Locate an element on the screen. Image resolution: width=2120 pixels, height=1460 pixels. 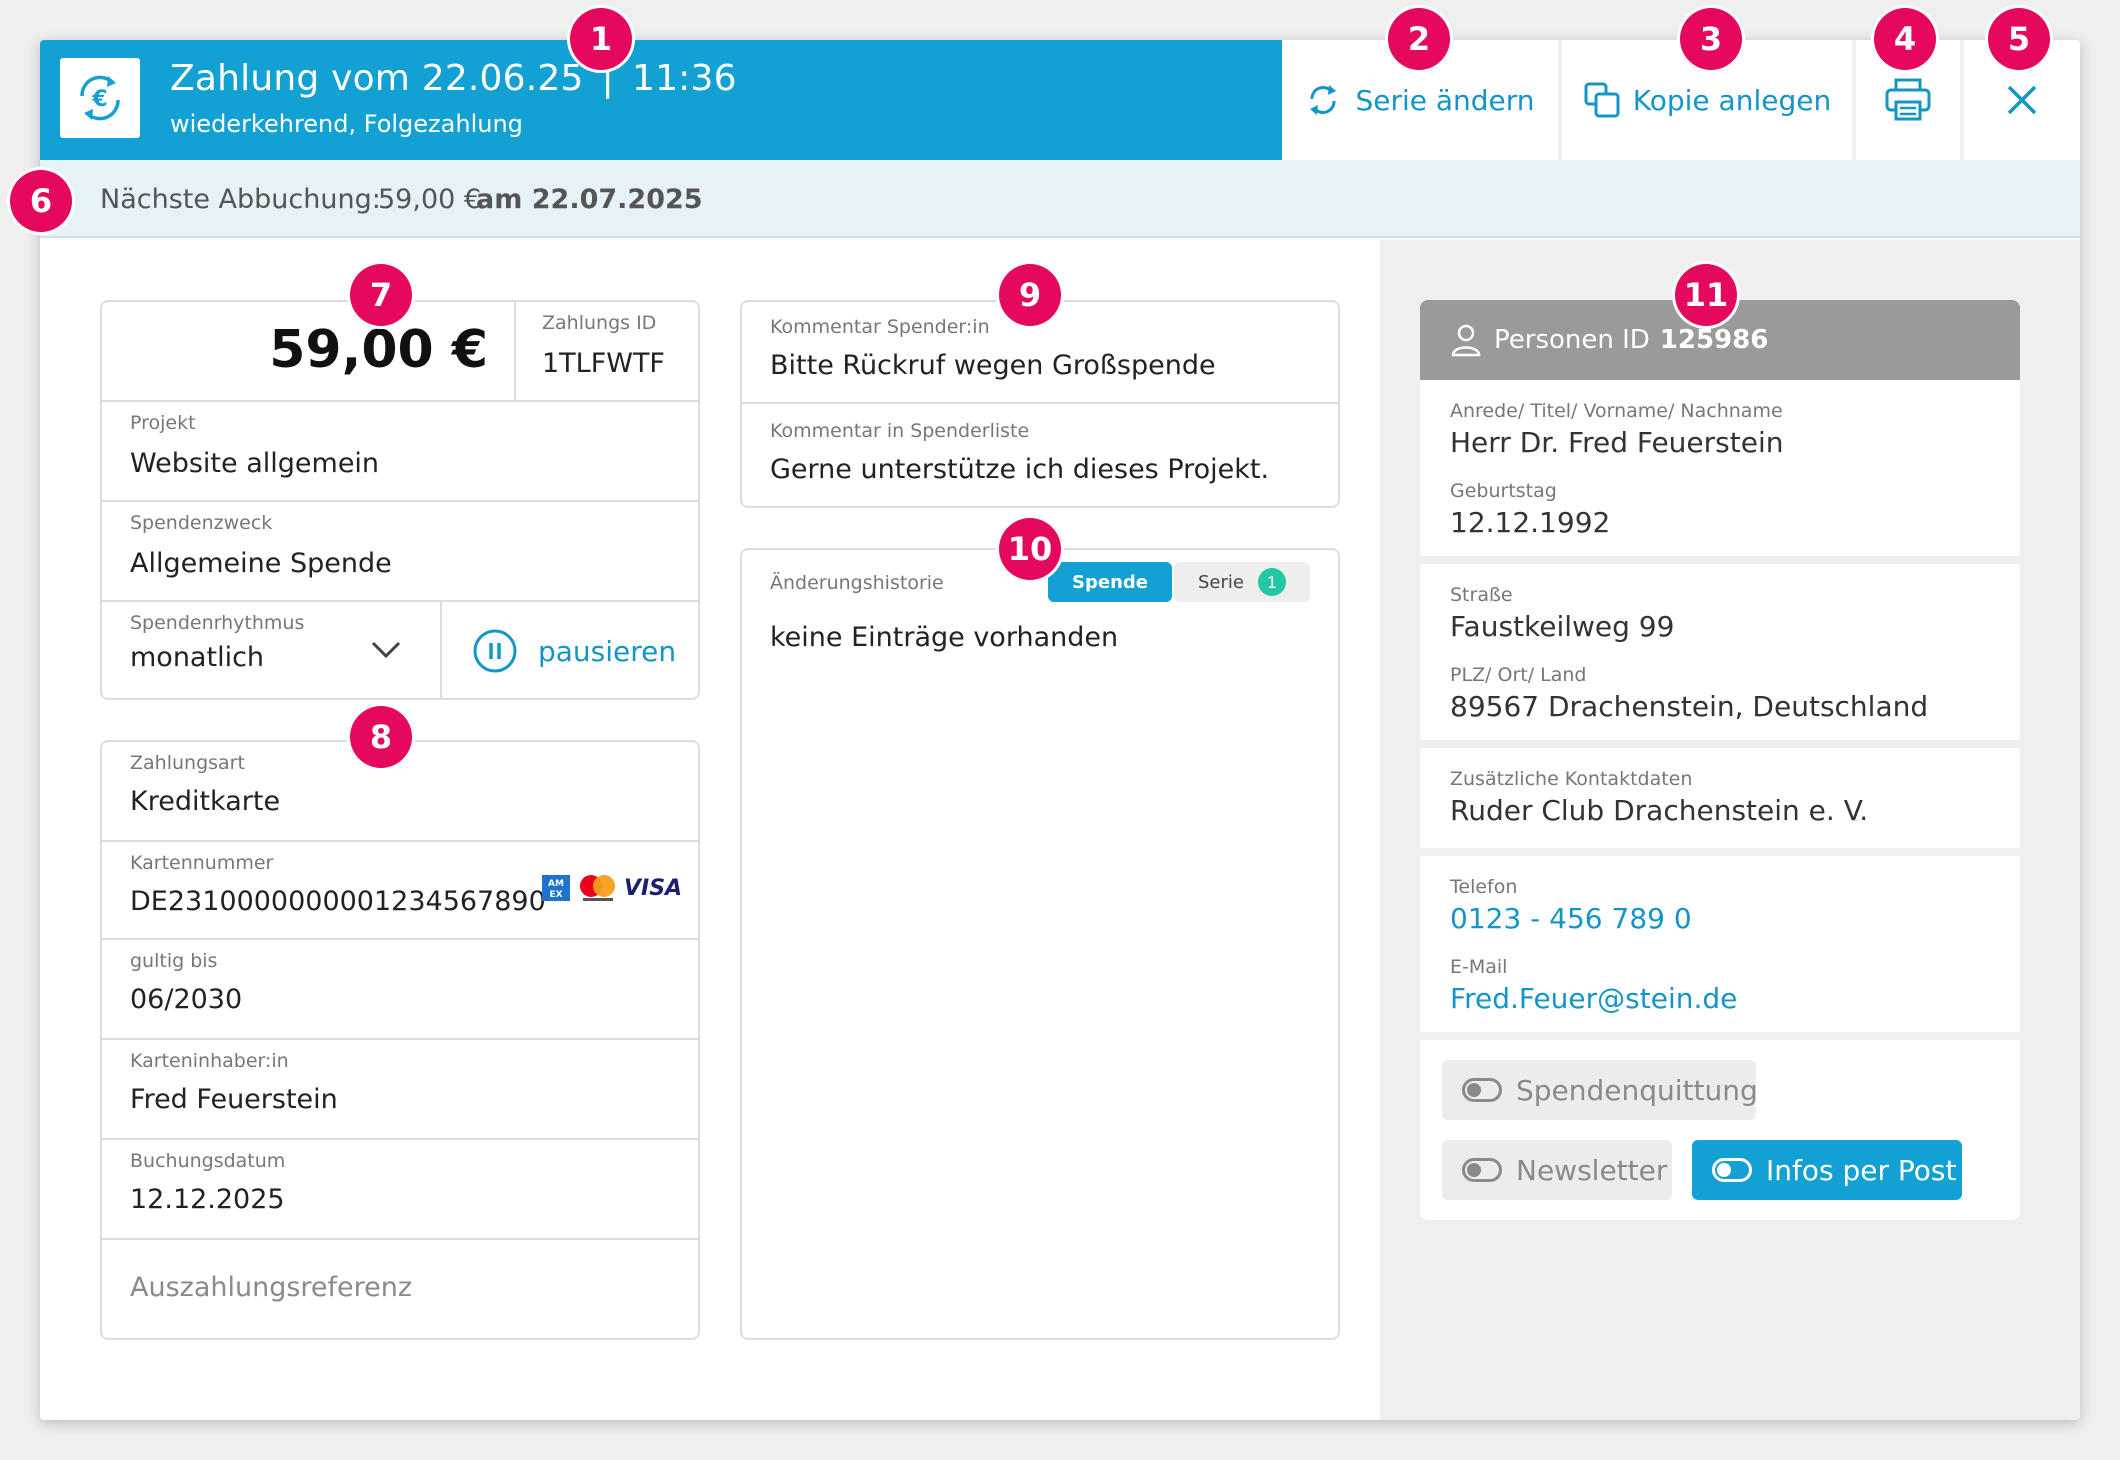
annotation-badge-8: 8 is located at coordinates (381, 737).